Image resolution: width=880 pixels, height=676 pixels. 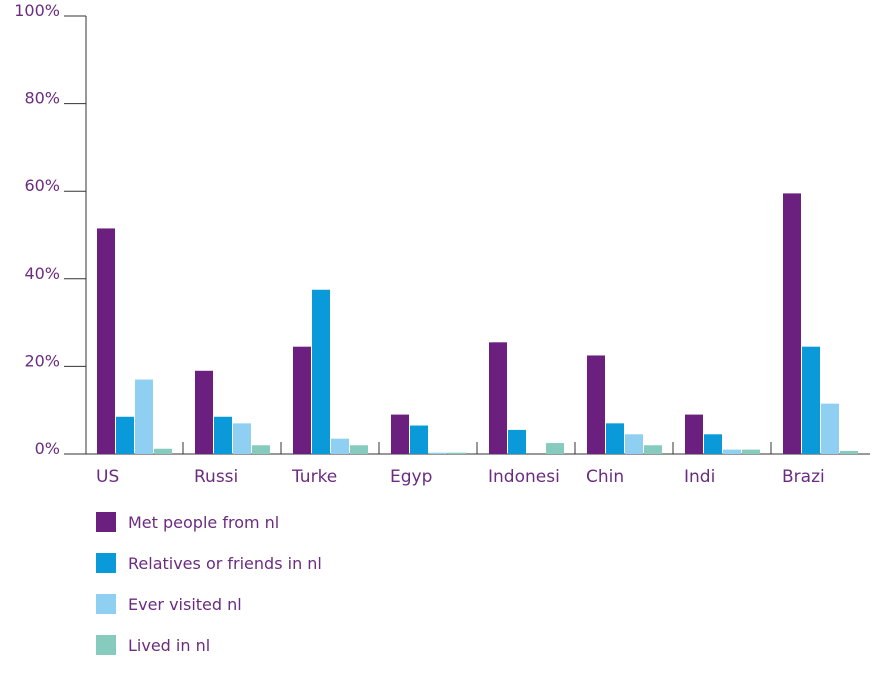 I want to click on y-tick-label: 100%, so click(x=37, y=10).